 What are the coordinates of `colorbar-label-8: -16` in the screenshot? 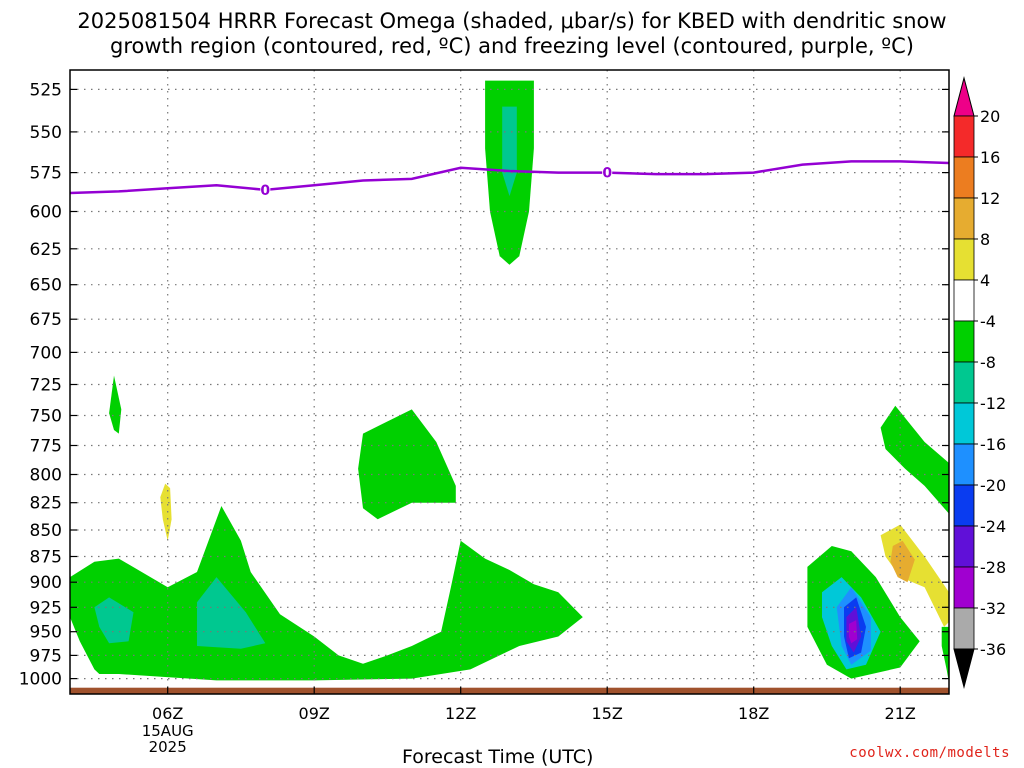 It's located at (993, 444).